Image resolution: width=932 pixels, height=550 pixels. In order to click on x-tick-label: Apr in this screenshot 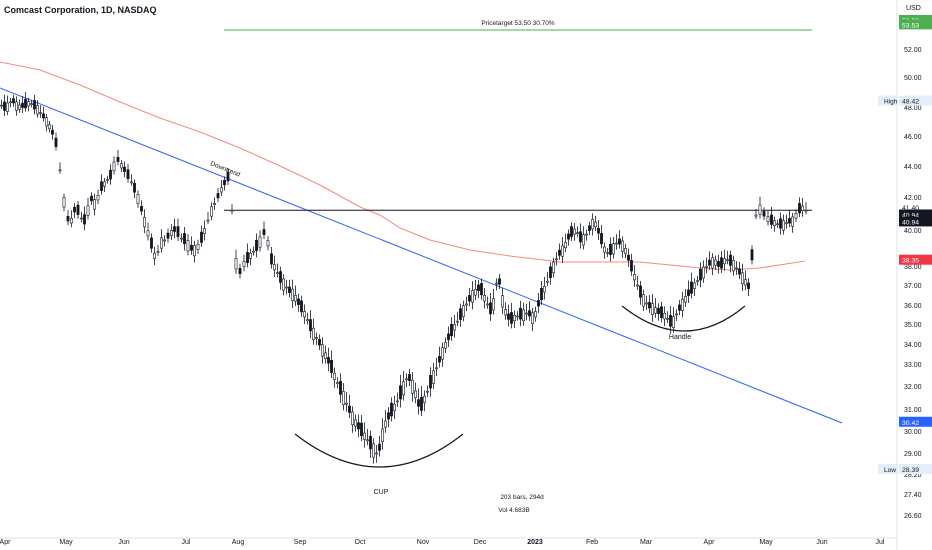, I will do `click(710, 542)`.